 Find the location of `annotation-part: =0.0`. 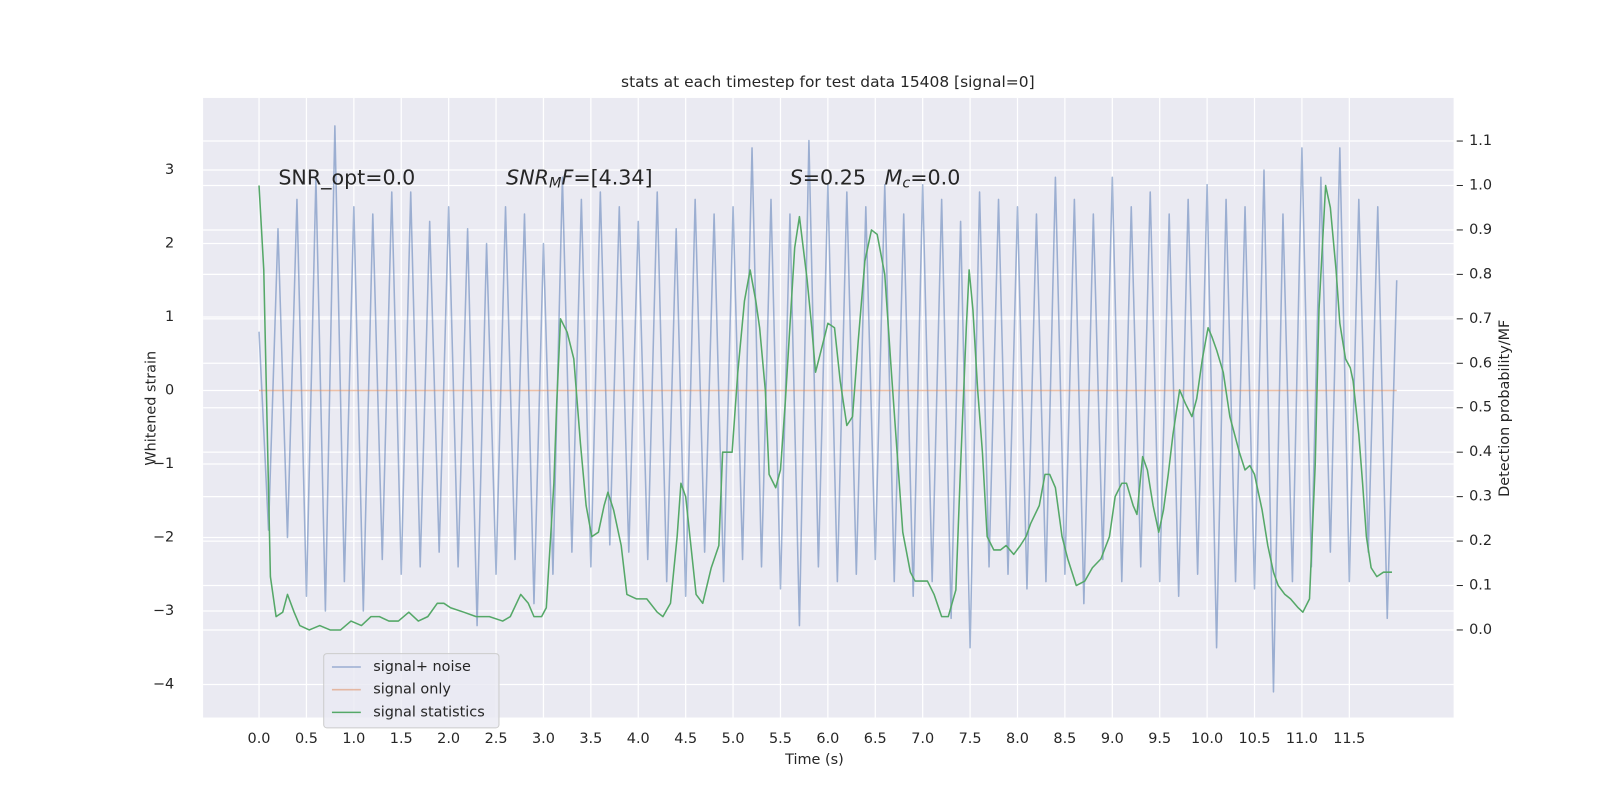

annotation-part: =0.0 is located at coordinates (935, 177).